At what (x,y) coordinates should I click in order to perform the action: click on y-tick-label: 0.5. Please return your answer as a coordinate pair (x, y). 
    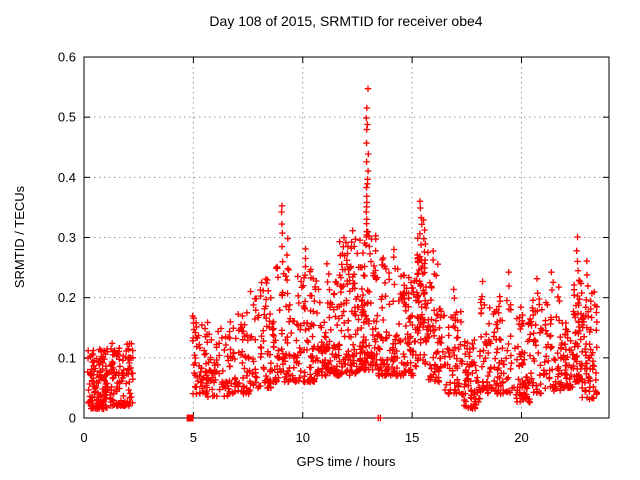
    Looking at the image, I should click on (67, 117).